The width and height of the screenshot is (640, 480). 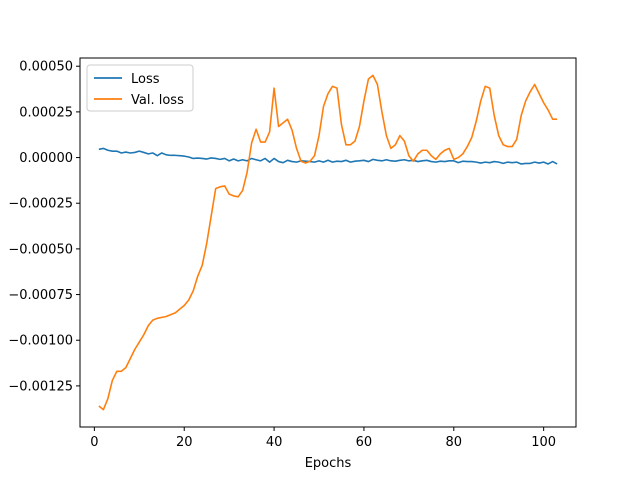 What do you see at coordinates (94, 442) in the screenshot?
I see `x-tick-label: 0` at bounding box center [94, 442].